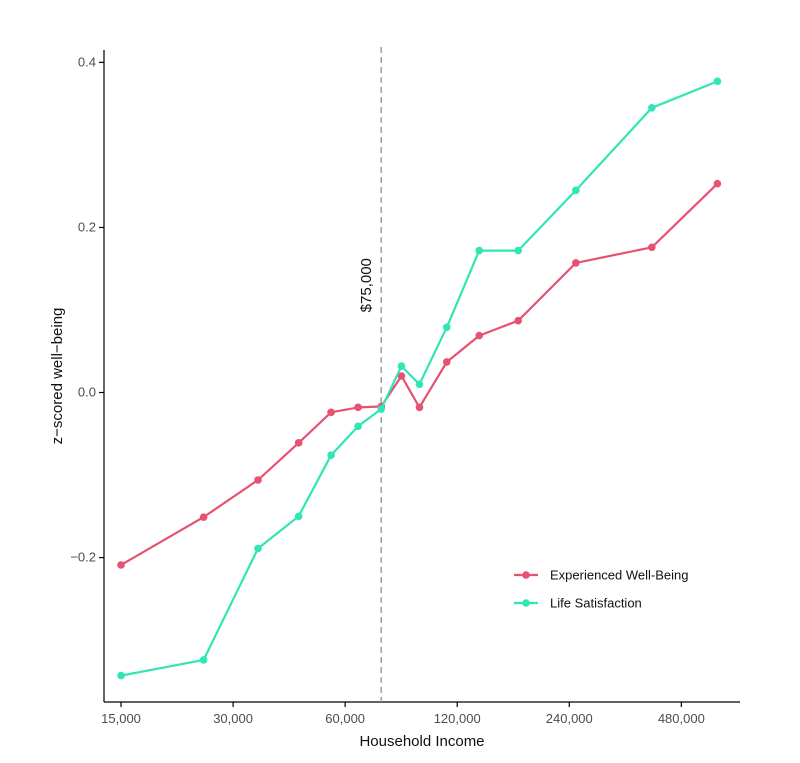  Describe the element at coordinates (681, 718) in the screenshot. I see `x-tick-label: 480,000` at that location.